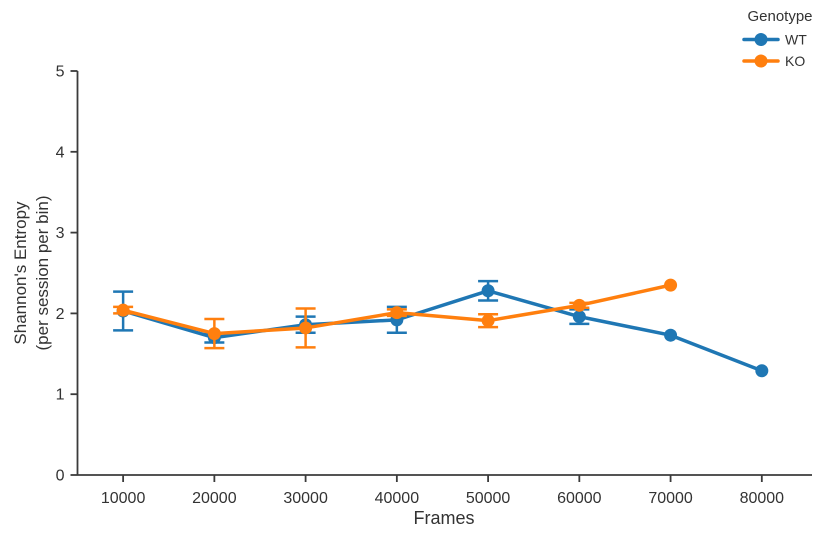 Image resolution: width=828 pixels, height=539 pixels. What do you see at coordinates (20, 273) in the screenshot?
I see `y-axis-title-line1: Shannon's Entropy` at bounding box center [20, 273].